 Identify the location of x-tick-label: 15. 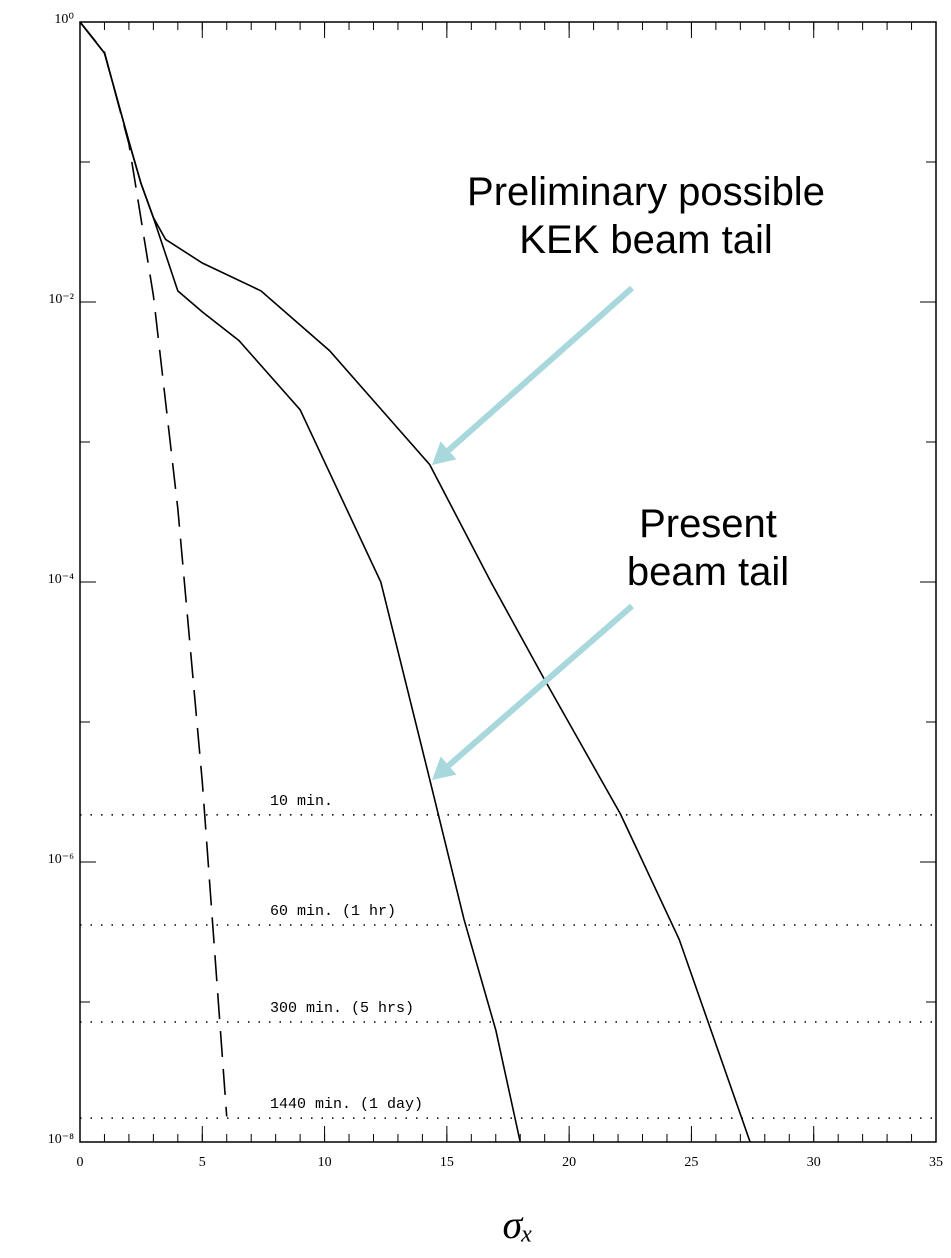
(447, 1162).